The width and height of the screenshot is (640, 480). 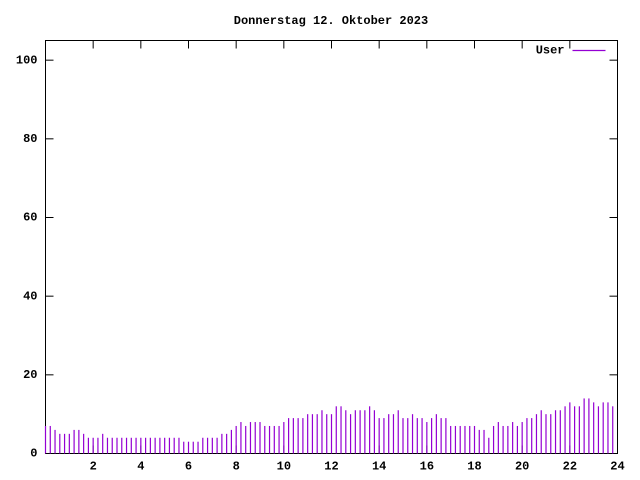 I want to click on x-tick-label: 4, so click(x=140, y=467).